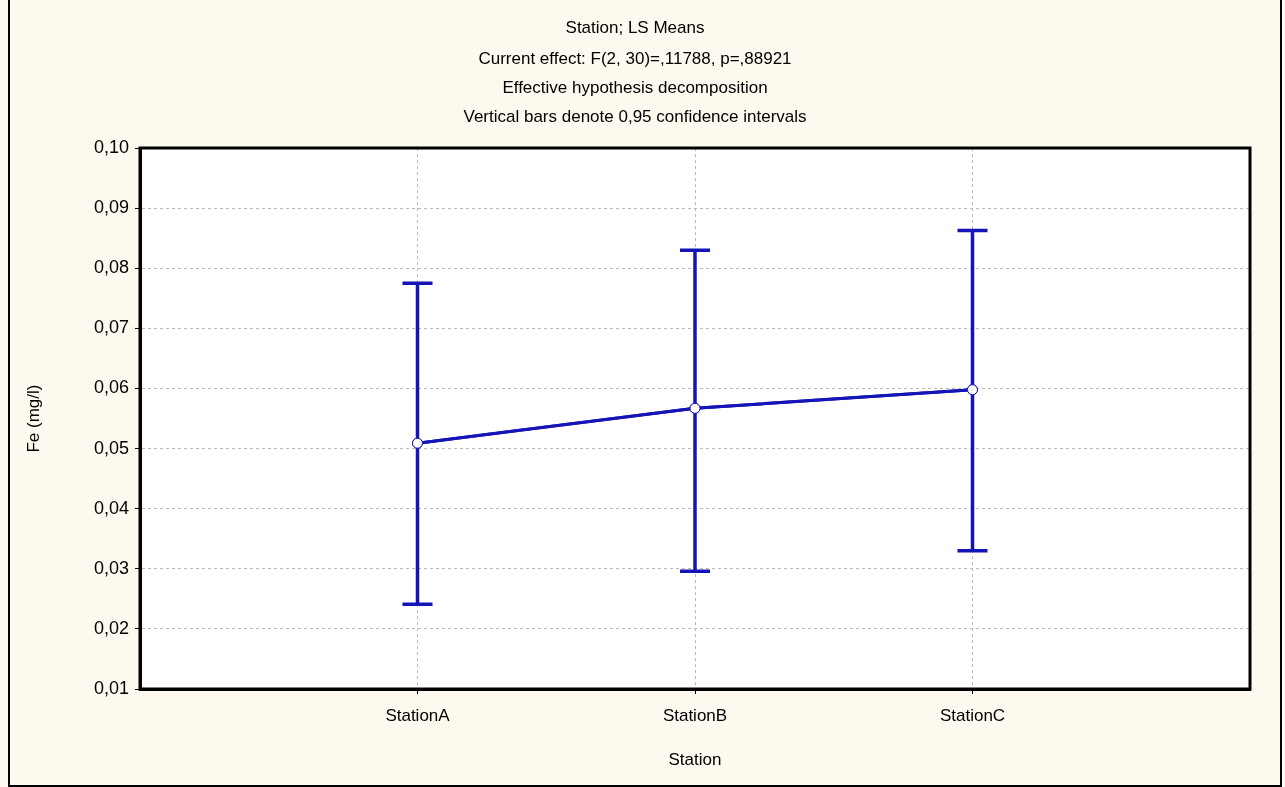 This screenshot has height=787, width=1285. What do you see at coordinates (111, 507) in the screenshot?
I see `y-tick-label: 0,04` at bounding box center [111, 507].